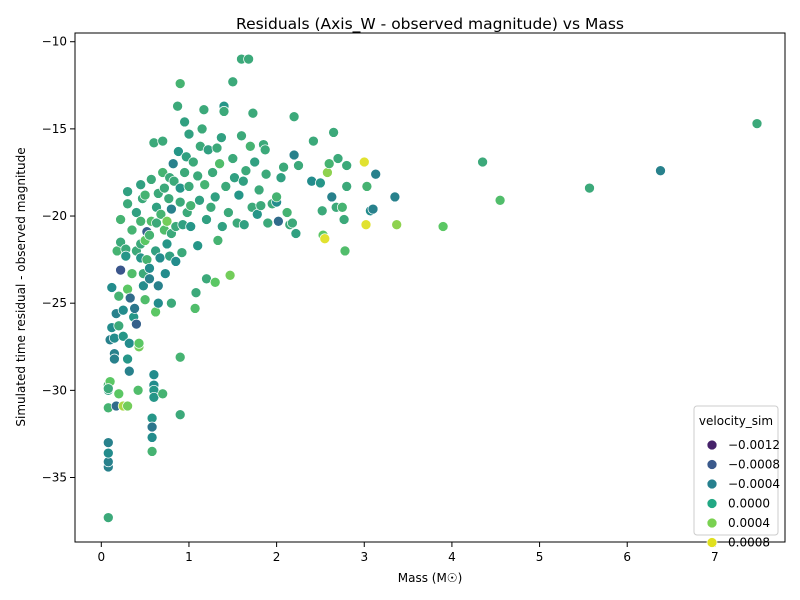  I want to click on legend-label: 0.0000, so click(749, 504).